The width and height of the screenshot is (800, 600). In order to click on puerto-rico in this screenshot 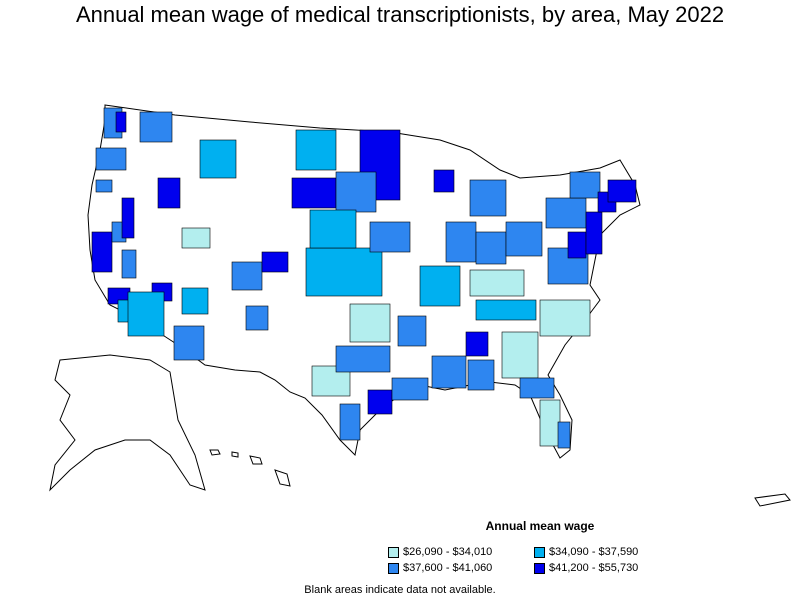, I will do `click(772, 500)`.